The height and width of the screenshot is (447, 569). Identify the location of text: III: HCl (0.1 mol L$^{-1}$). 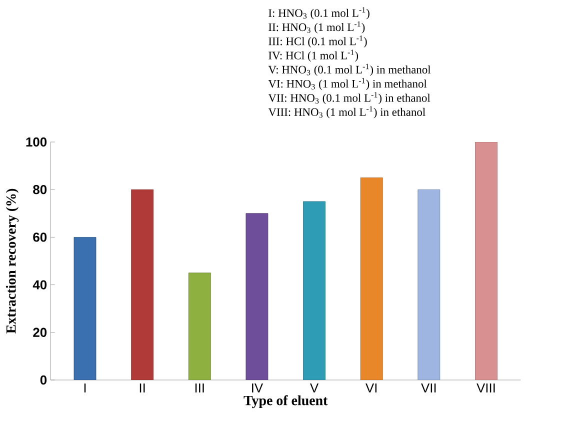
(317, 41).